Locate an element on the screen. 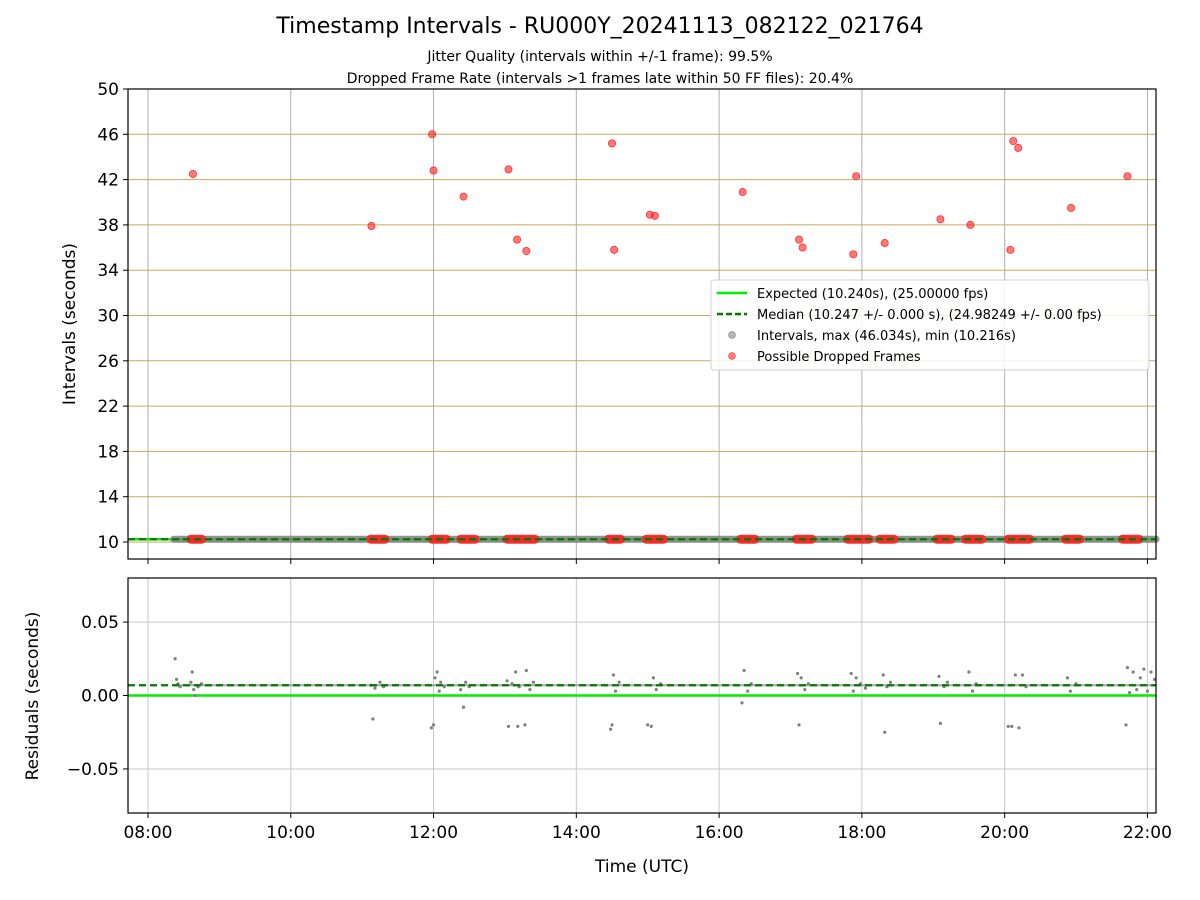  top-y-tick-label: 14 is located at coordinates (108, 498).